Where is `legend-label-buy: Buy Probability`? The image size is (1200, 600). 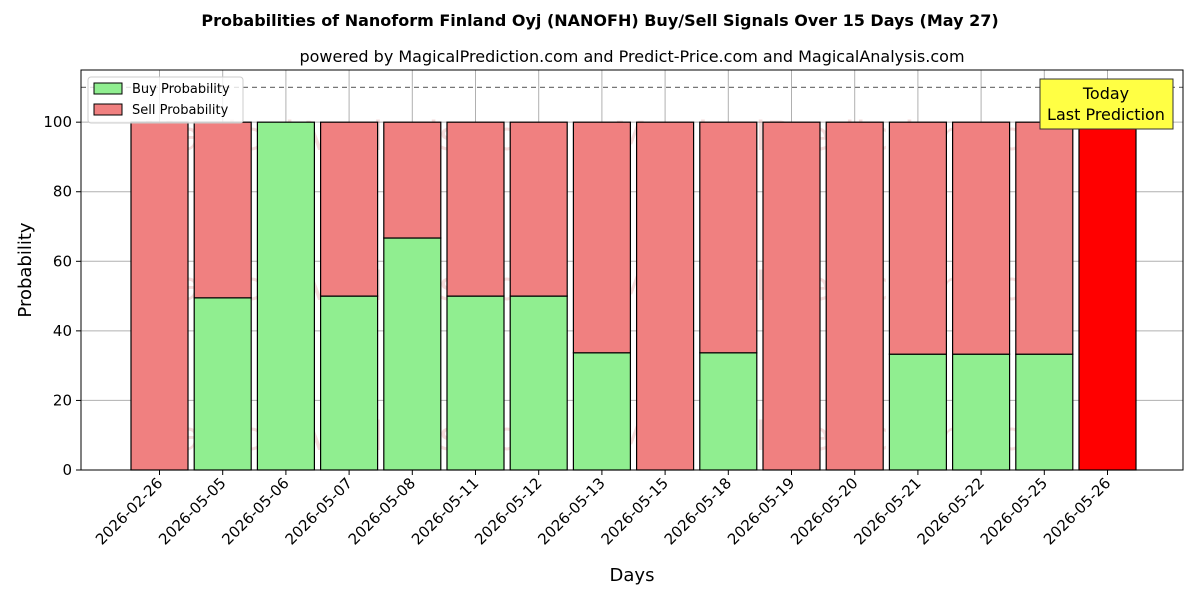 legend-label-buy: Buy Probability is located at coordinates (181, 89).